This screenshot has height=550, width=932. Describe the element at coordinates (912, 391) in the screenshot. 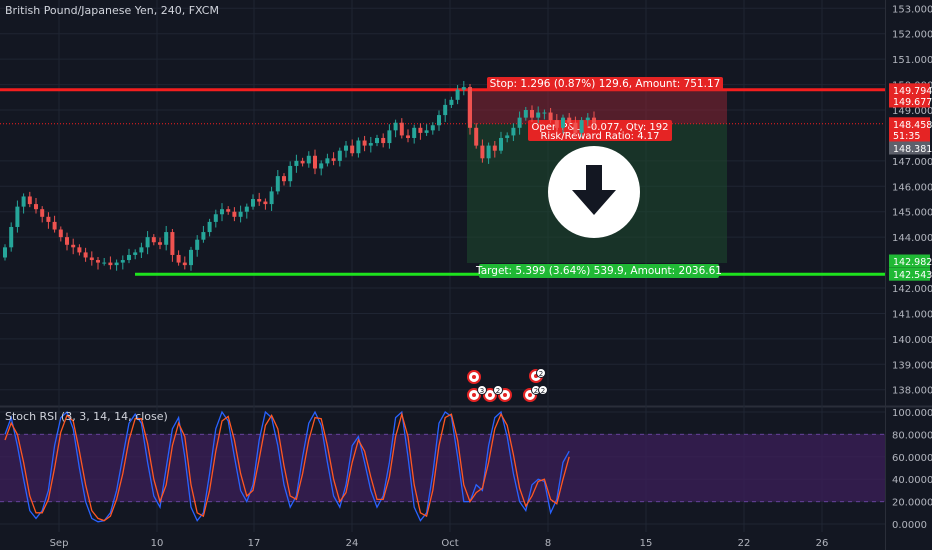

I see `y-tick-label: 138.000` at that location.